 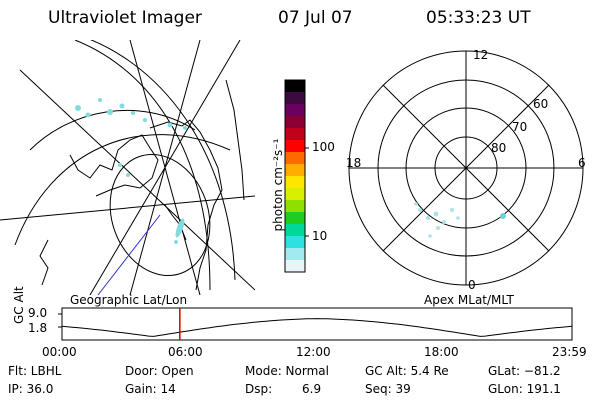 I want to click on image-time: 05:33:23 UT, so click(x=478, y=18).